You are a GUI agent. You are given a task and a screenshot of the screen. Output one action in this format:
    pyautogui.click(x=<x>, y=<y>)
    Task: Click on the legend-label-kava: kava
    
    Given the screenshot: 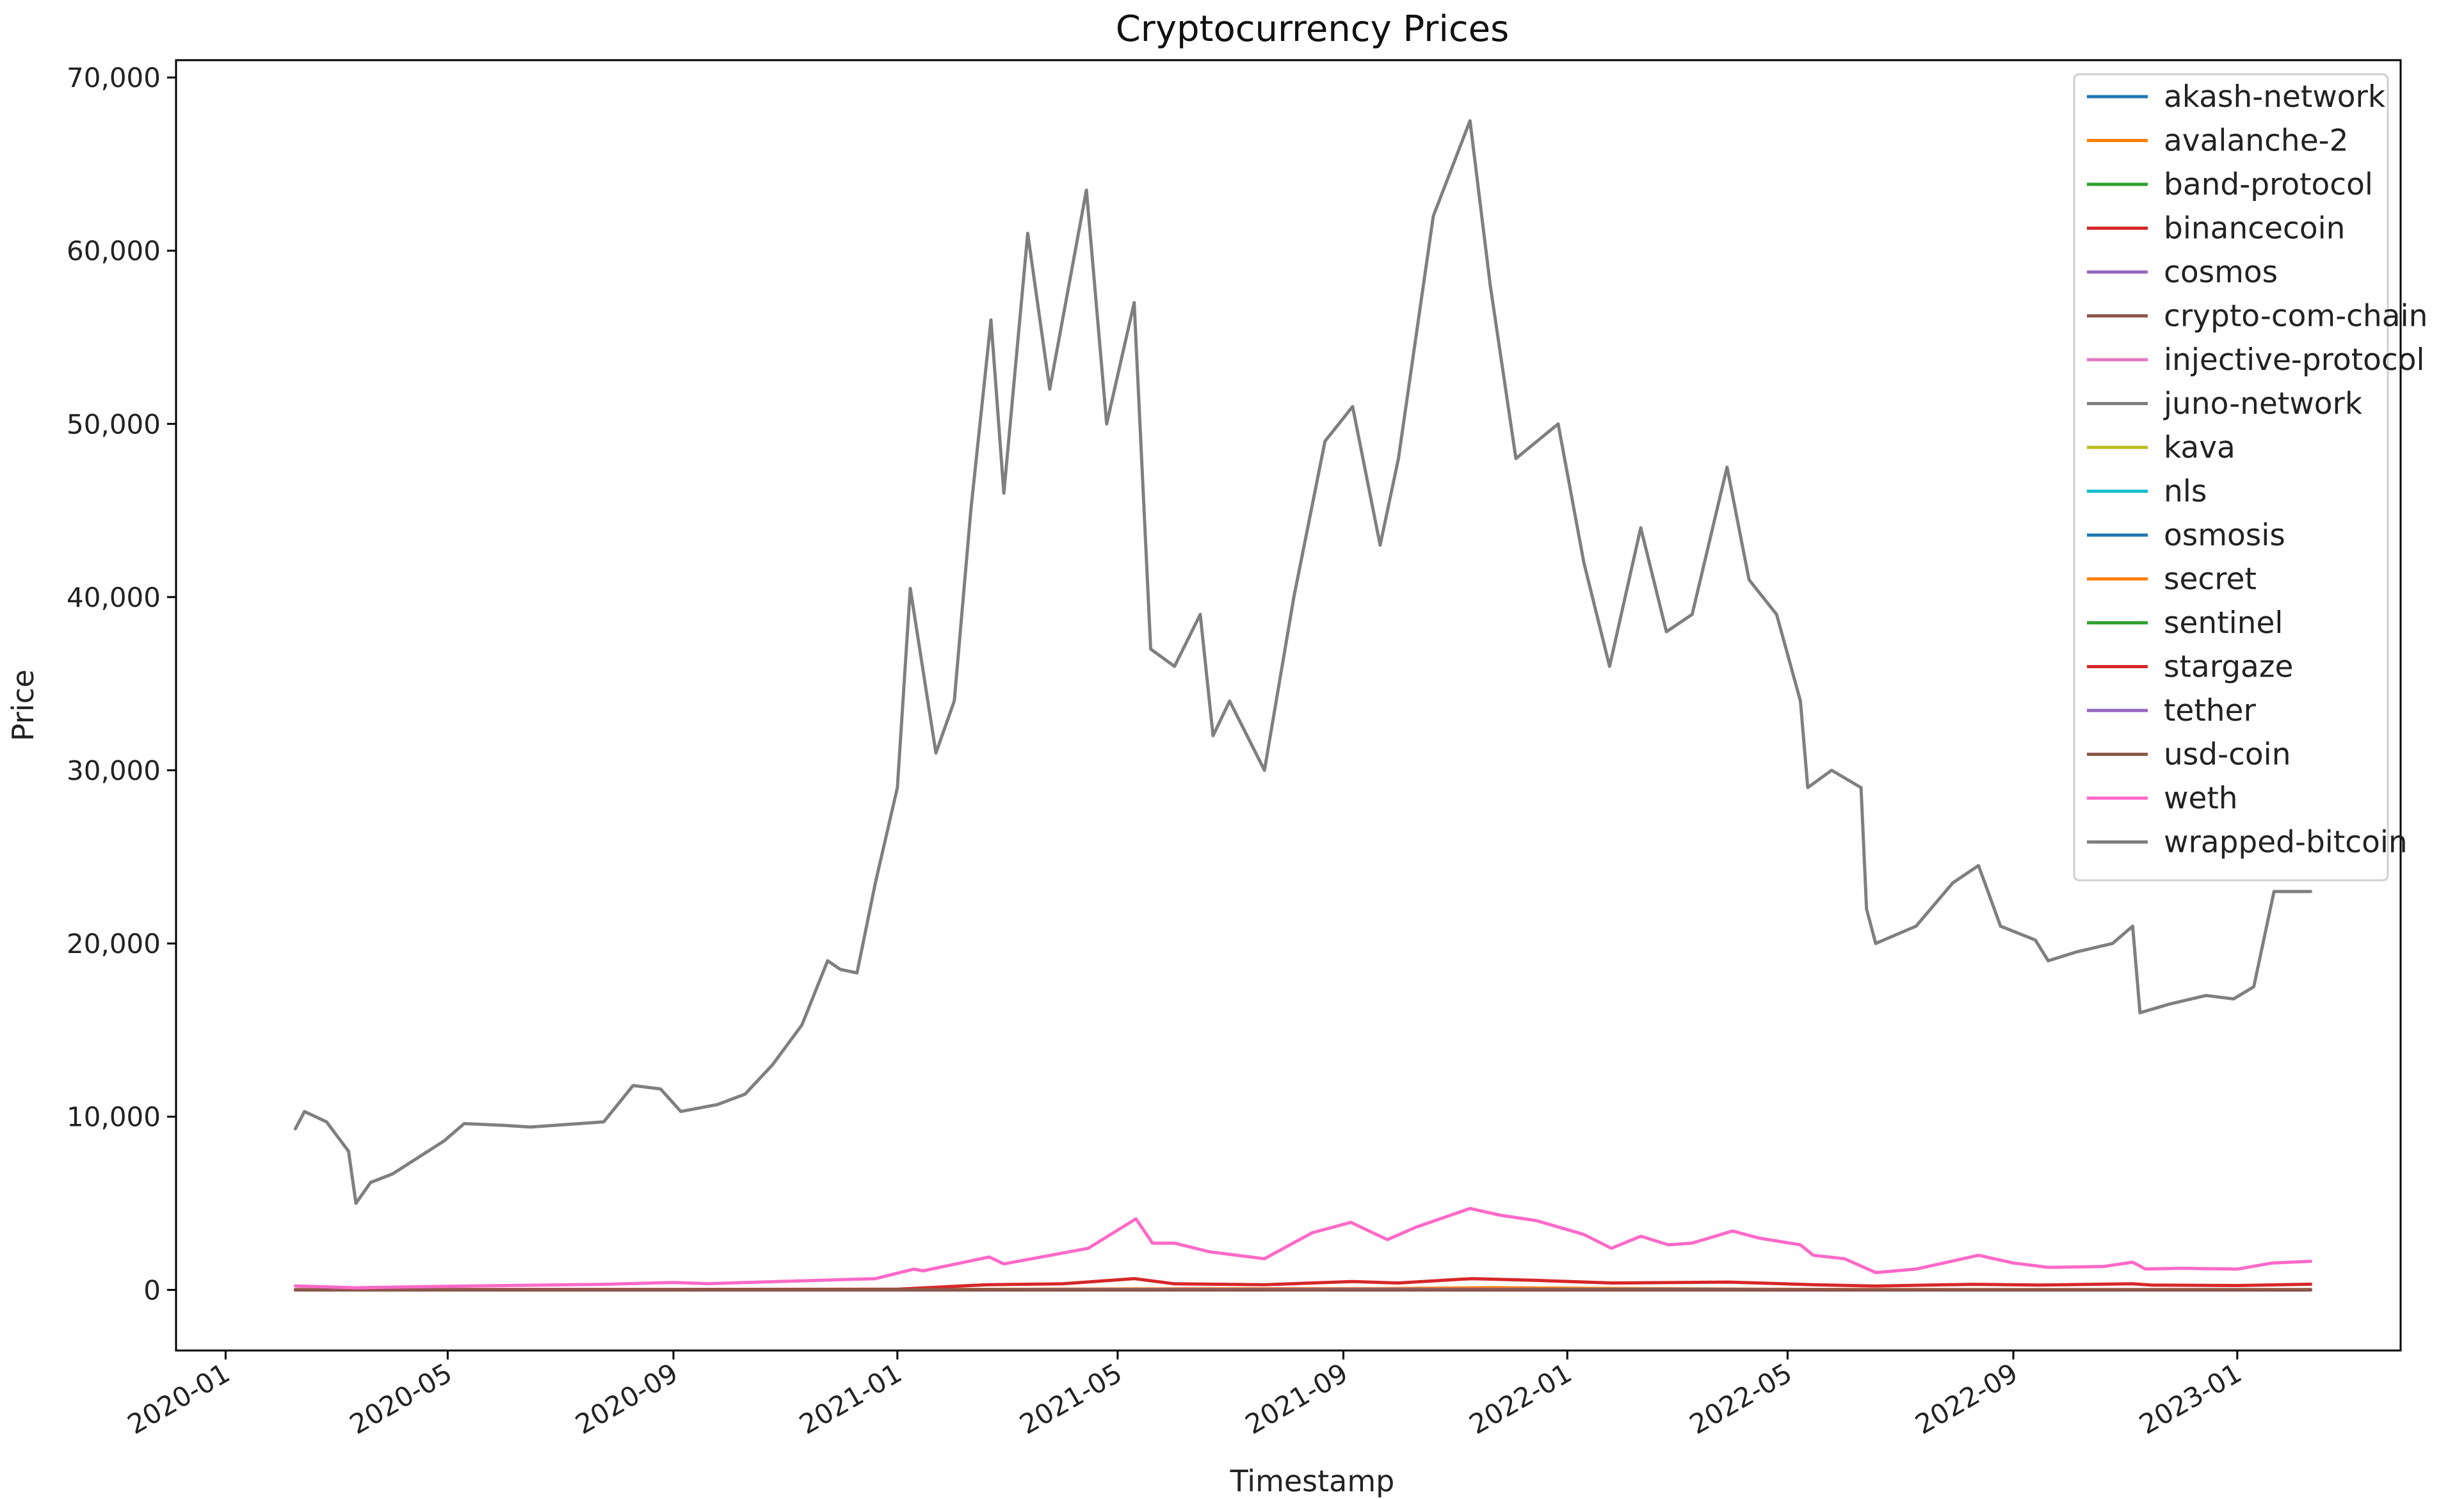 What is the action you would take?
    pyautogui.click(x=2199, y=447)
    